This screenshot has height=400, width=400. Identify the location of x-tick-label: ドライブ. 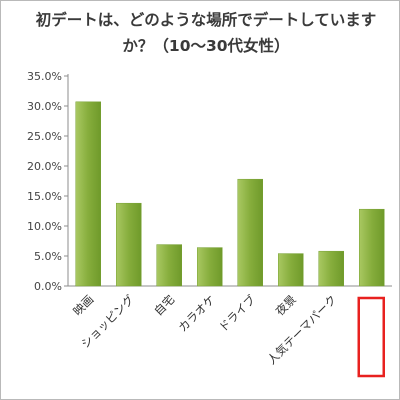
(237, 313).